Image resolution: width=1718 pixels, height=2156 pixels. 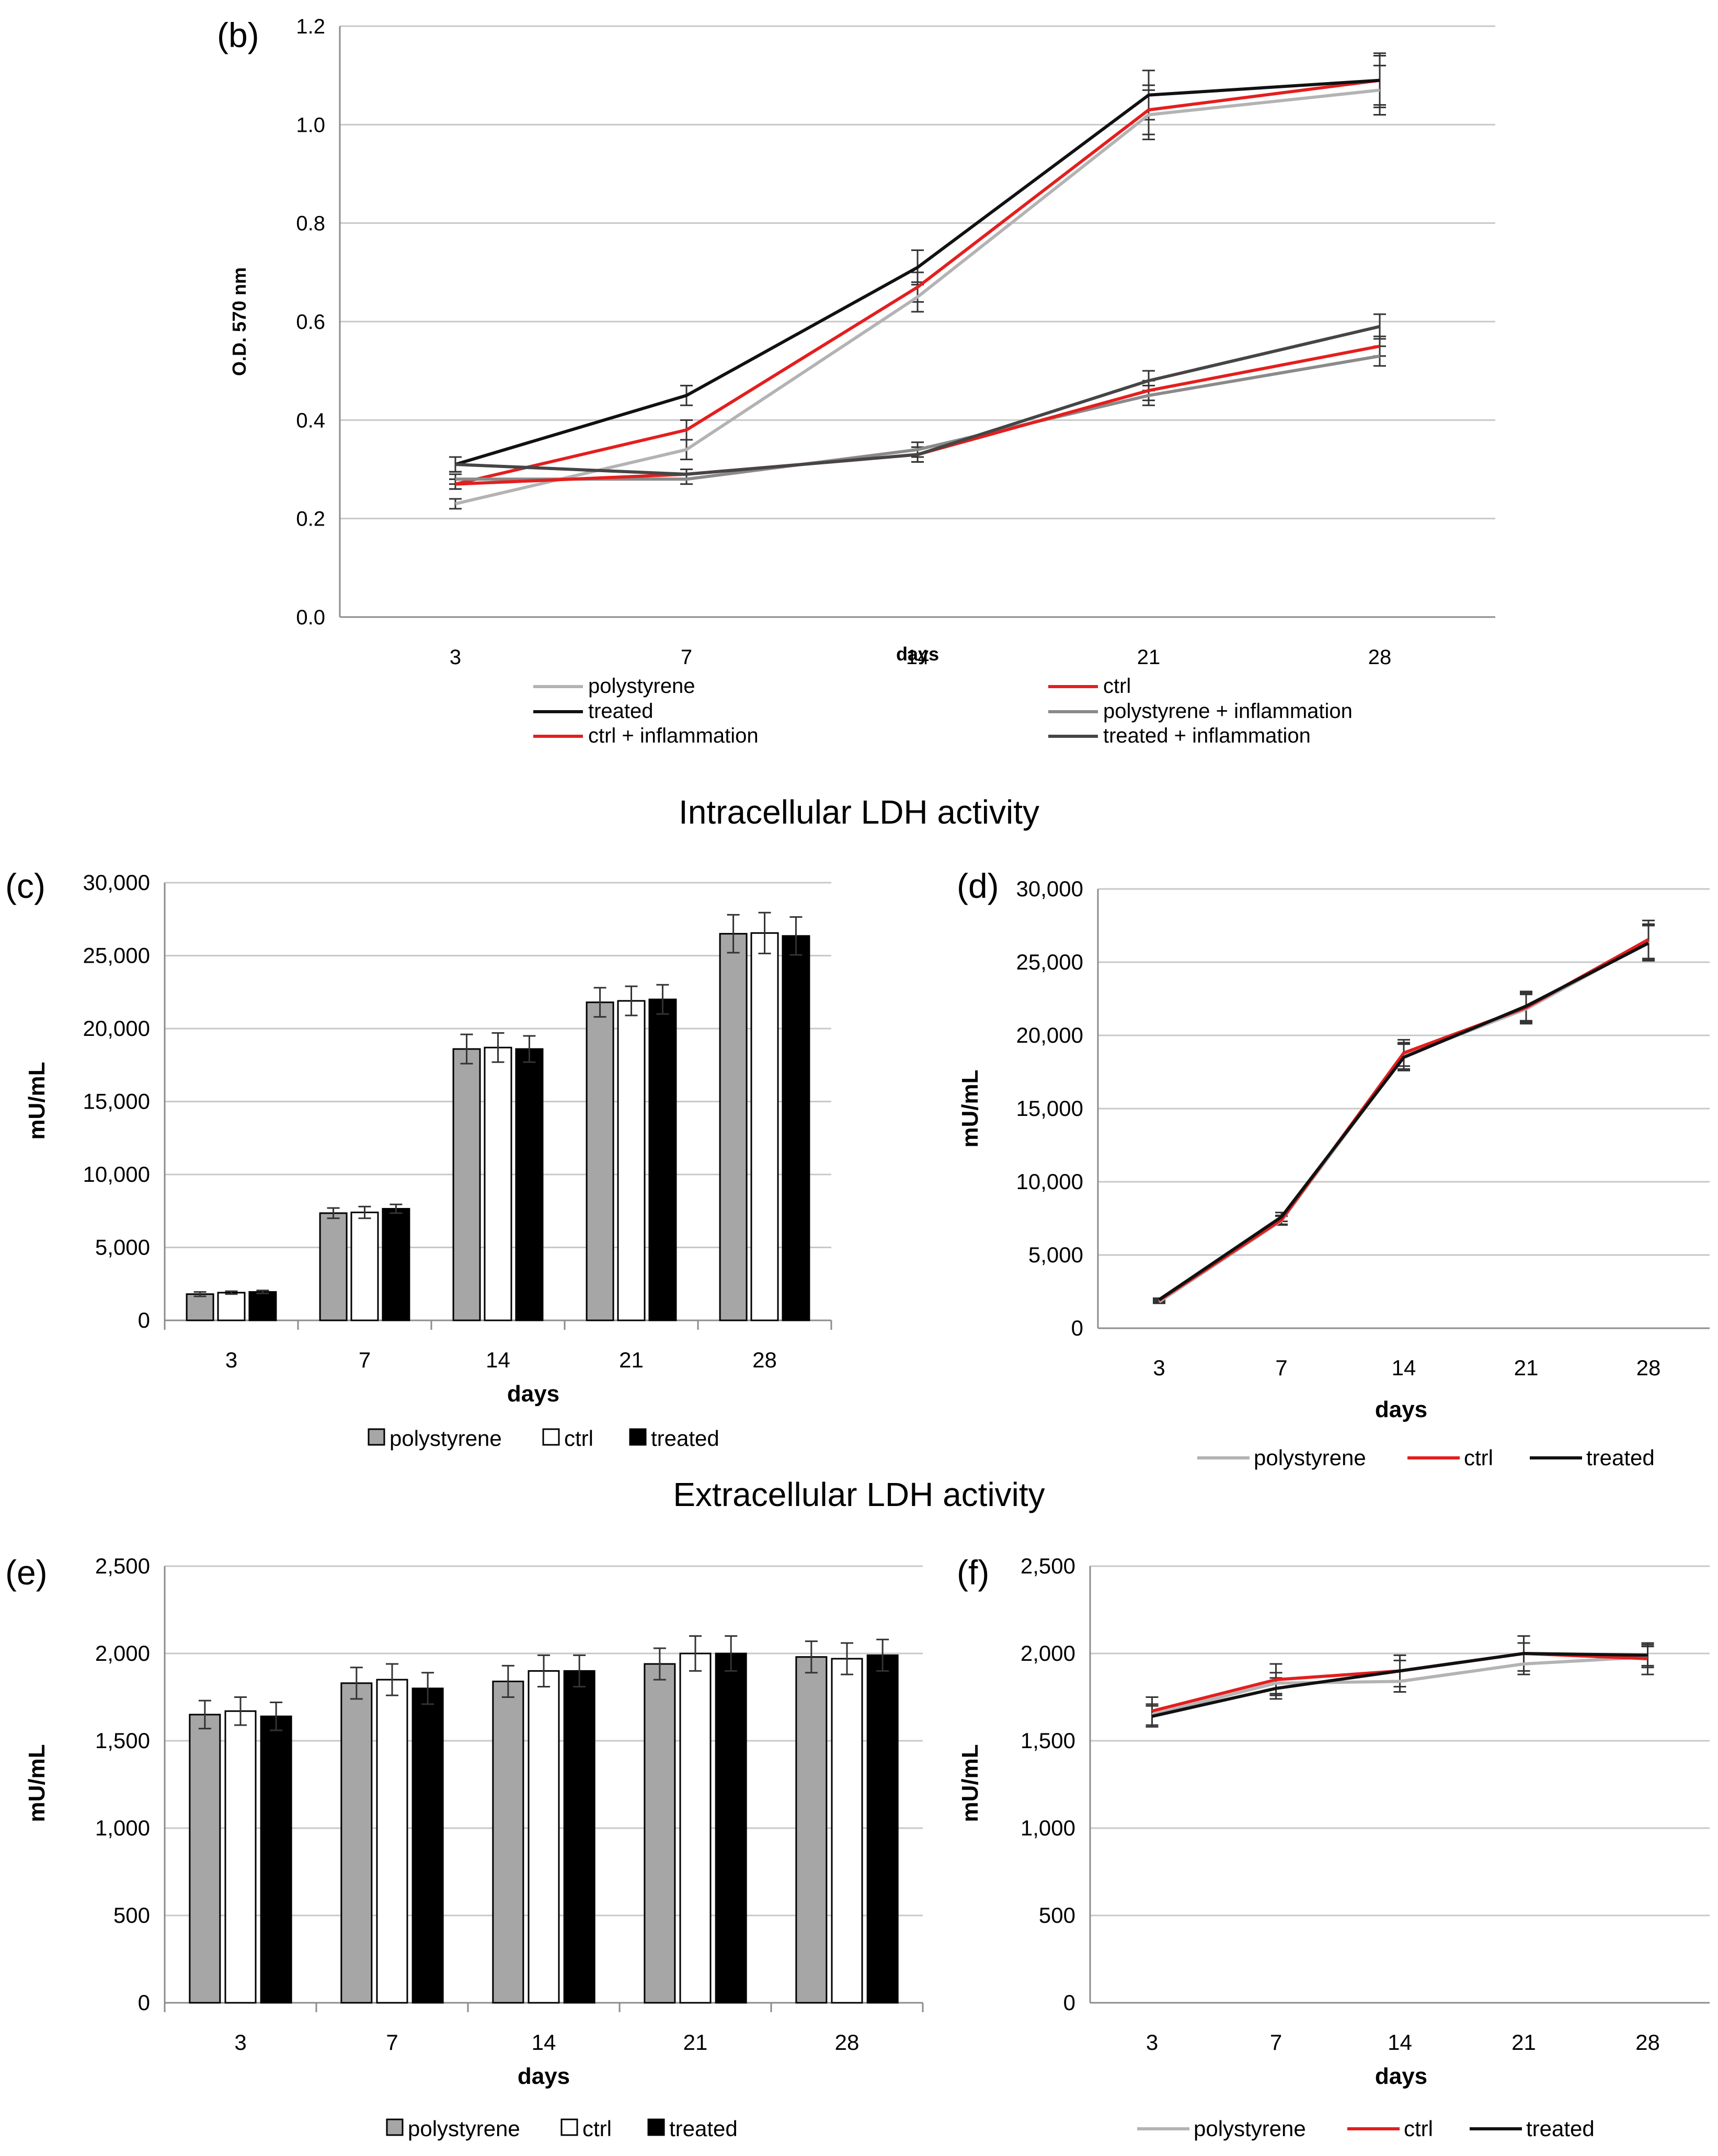 I want to click on section-title-intracellular: Intracellular LDH activity, so click(x=859, y=812).